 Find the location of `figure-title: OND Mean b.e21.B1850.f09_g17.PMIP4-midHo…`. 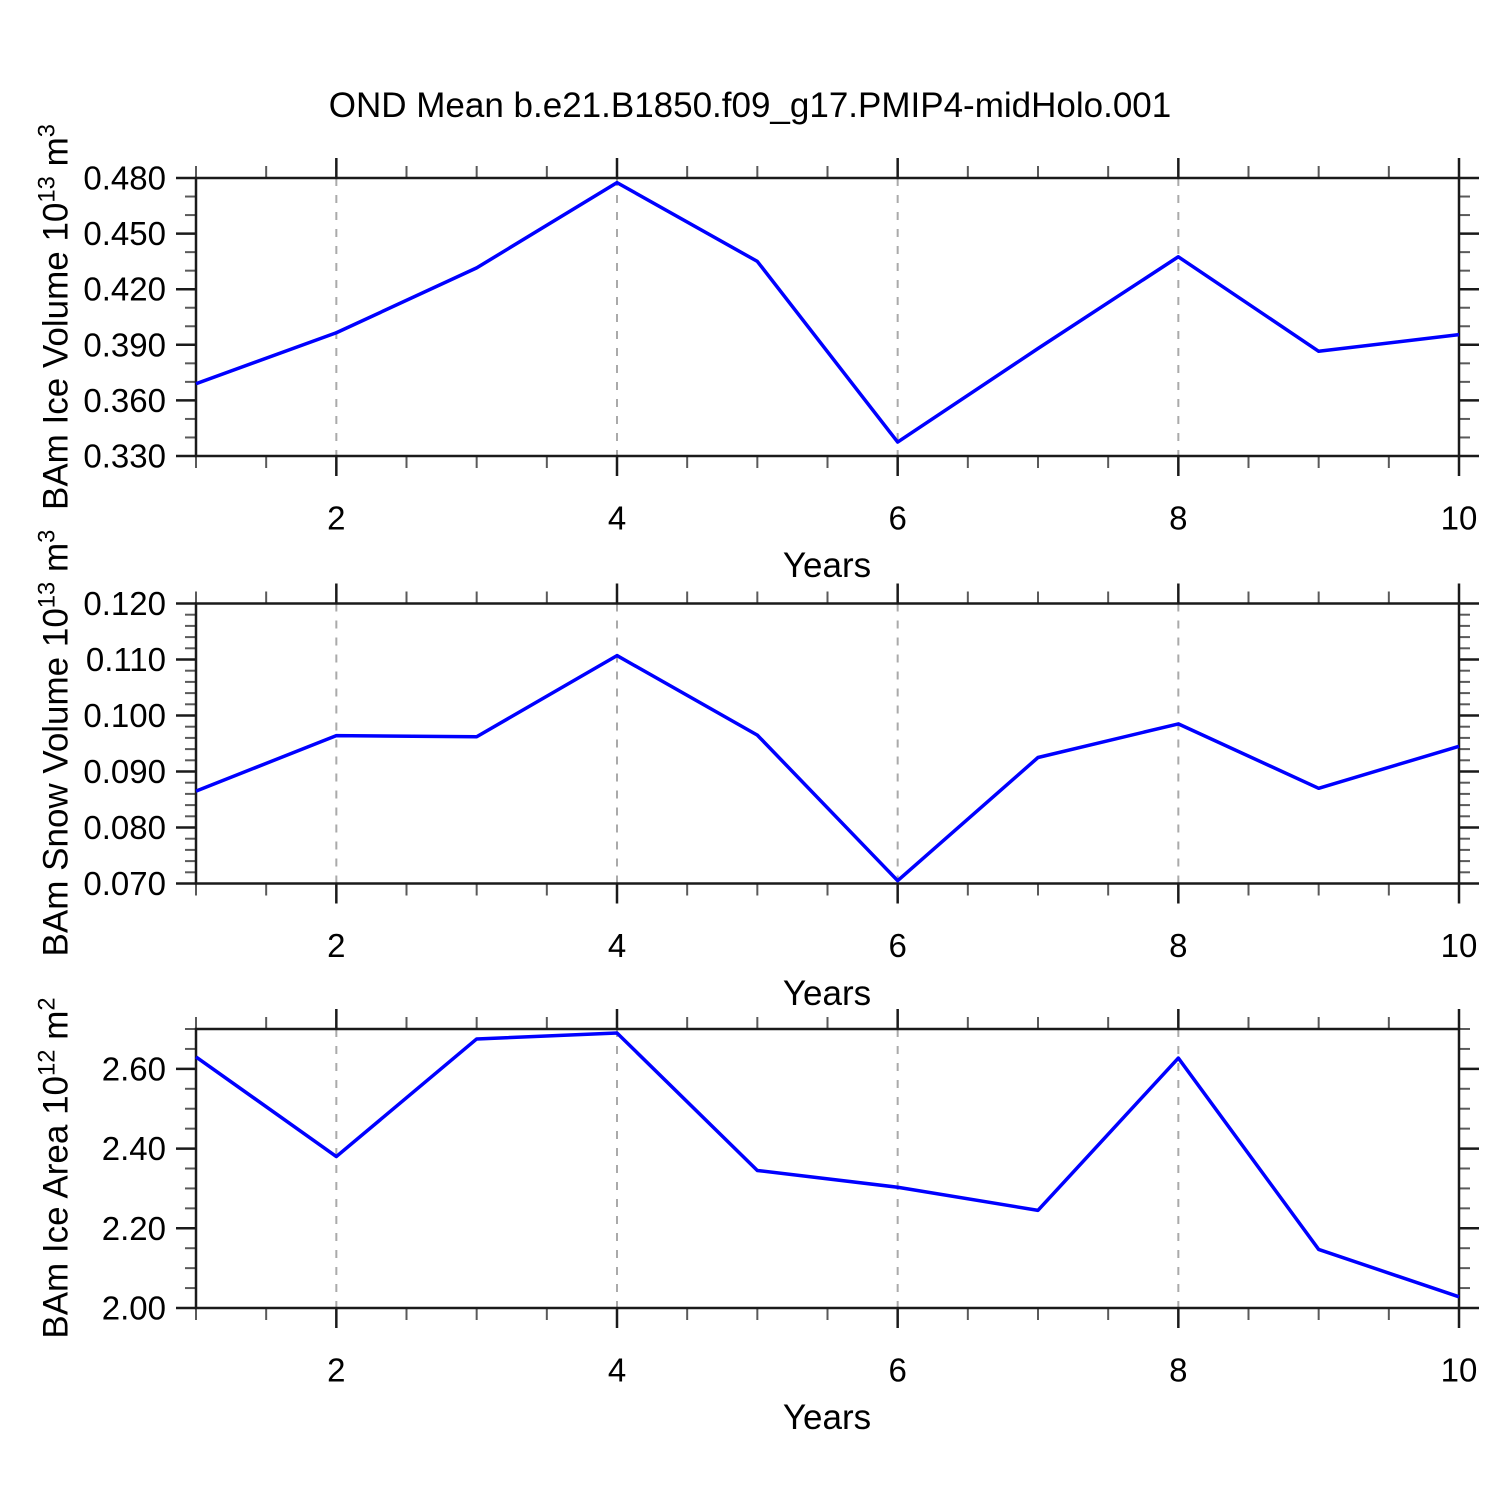

figure-title: OND Mean b.e21.B1850.f09_g17.PMIP4-midHo… is located at coordinates (750, 105).